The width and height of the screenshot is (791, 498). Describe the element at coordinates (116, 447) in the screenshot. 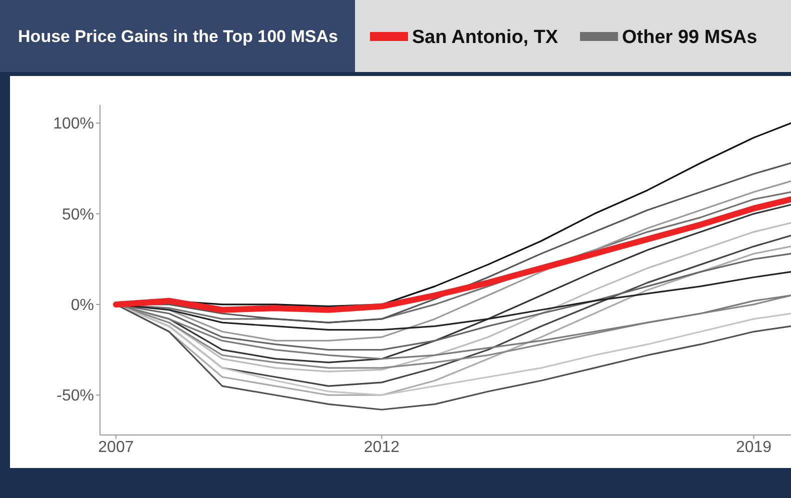

I see `x-tick-label: 2007` at that location.